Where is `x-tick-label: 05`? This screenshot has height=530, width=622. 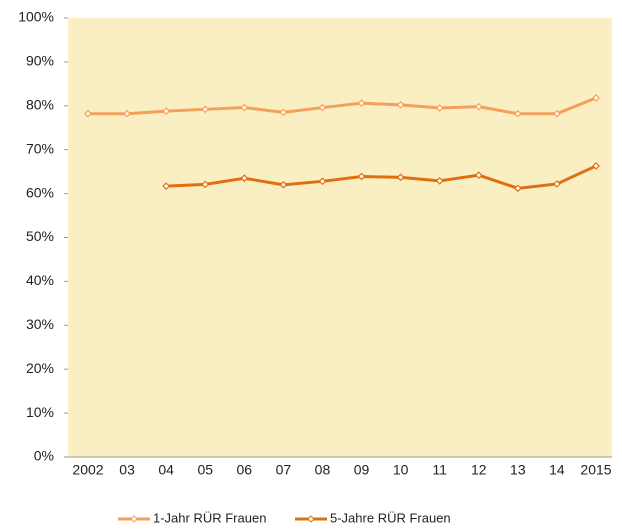 x-tick-label: 05 is located at coordinates (205, 470).